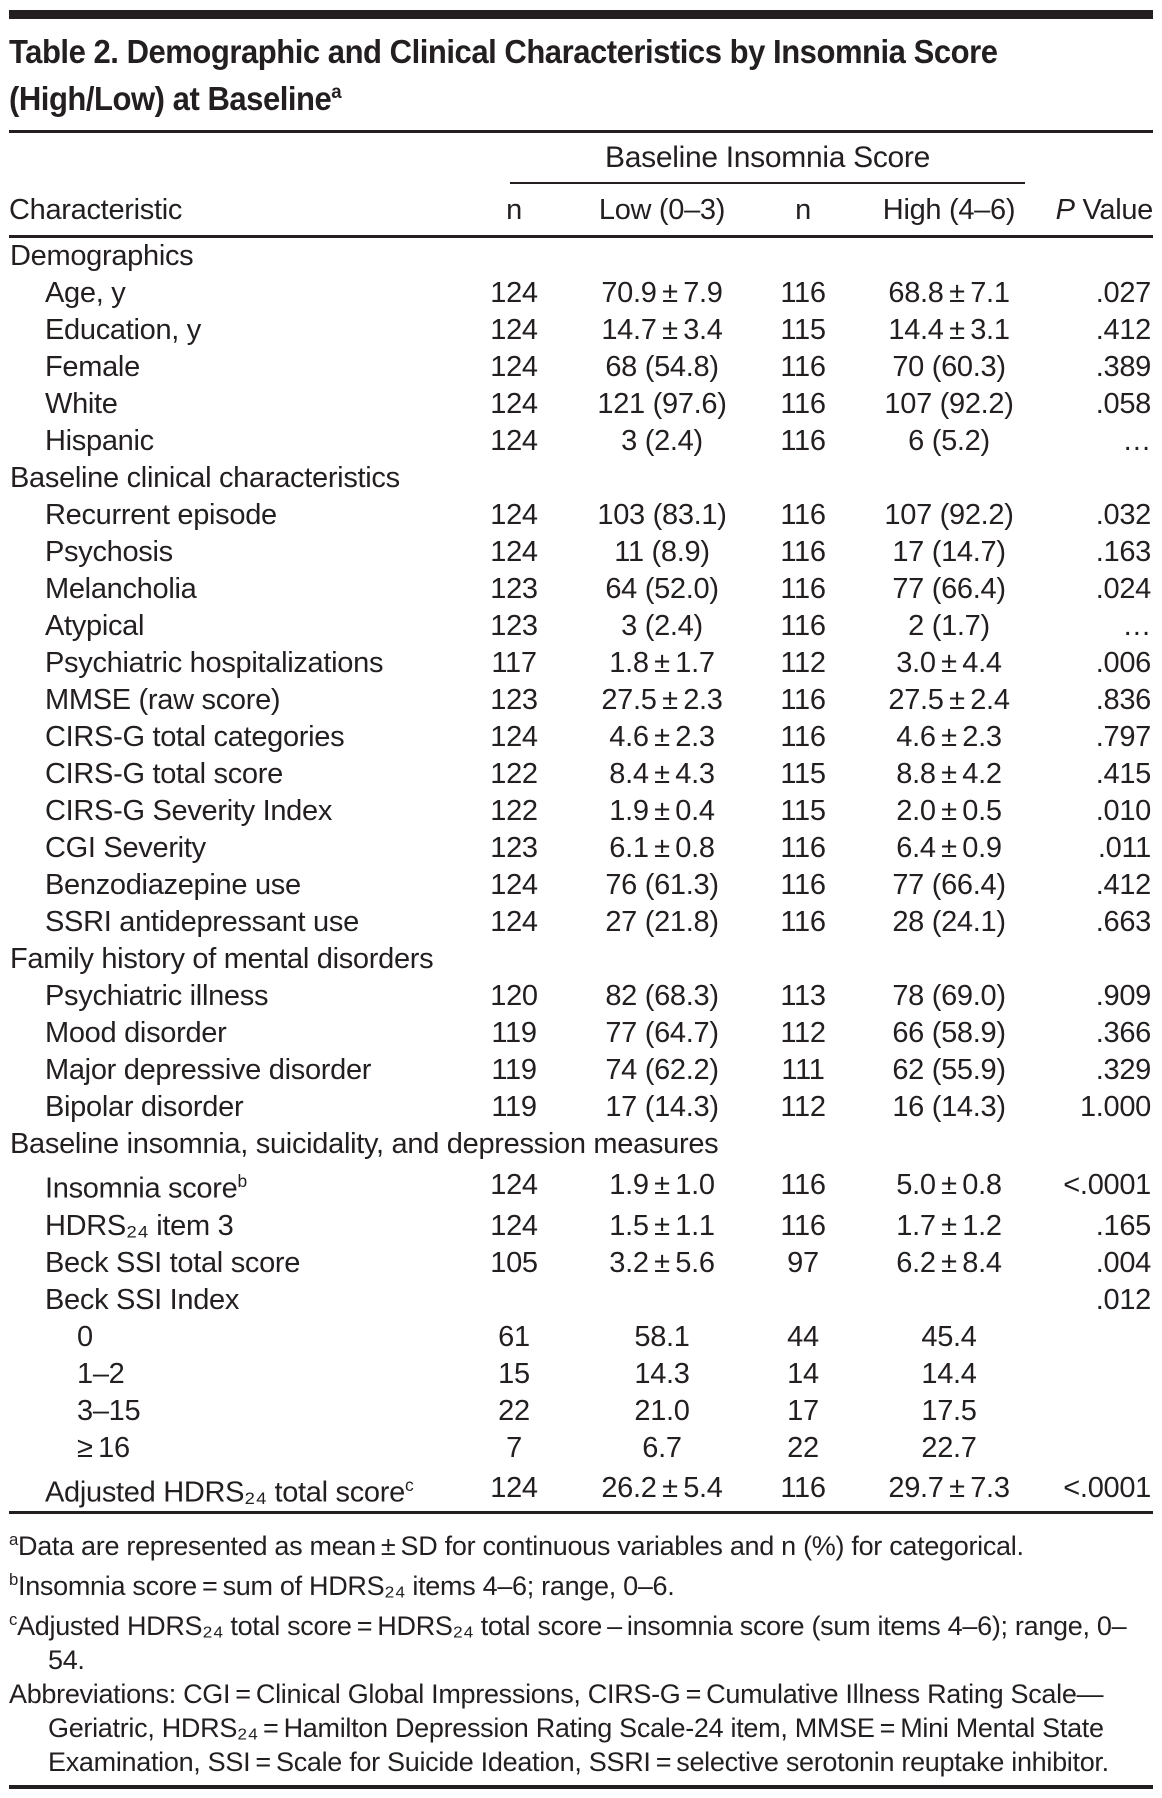 This screenshot has width=1162, height=1798. What do you see at coordinates (92, 367) in the screenshot?
I see `characteristic-cell: Female` at bounding box center [92, 367].